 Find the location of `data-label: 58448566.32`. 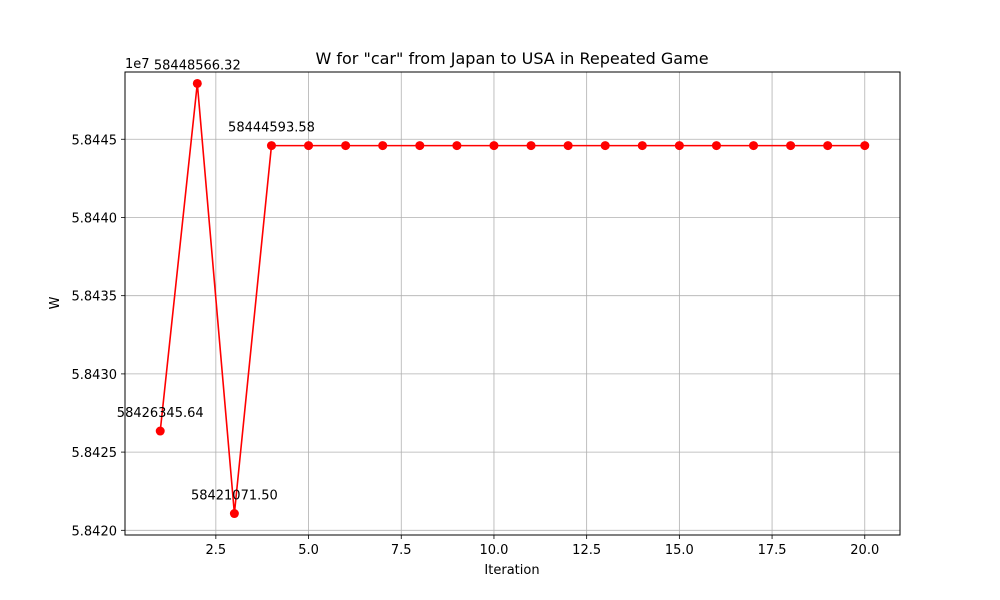

data-label: 58448566.32 is located at coordinates (197, 65).